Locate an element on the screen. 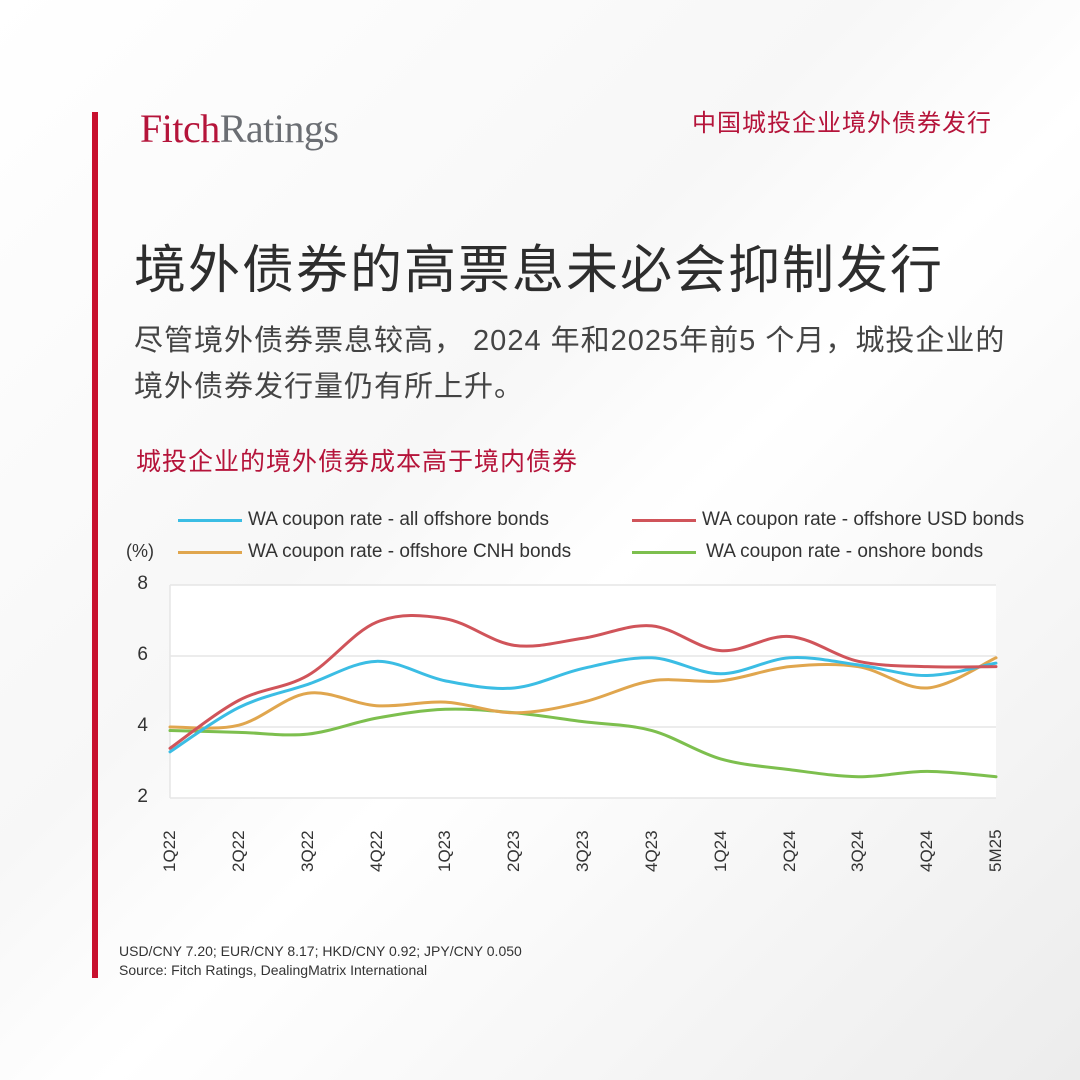 Image resolution: width=1080 pixels, height=1080 pixels. y-axis-unit: (%) is located at coordinates (140, 551).